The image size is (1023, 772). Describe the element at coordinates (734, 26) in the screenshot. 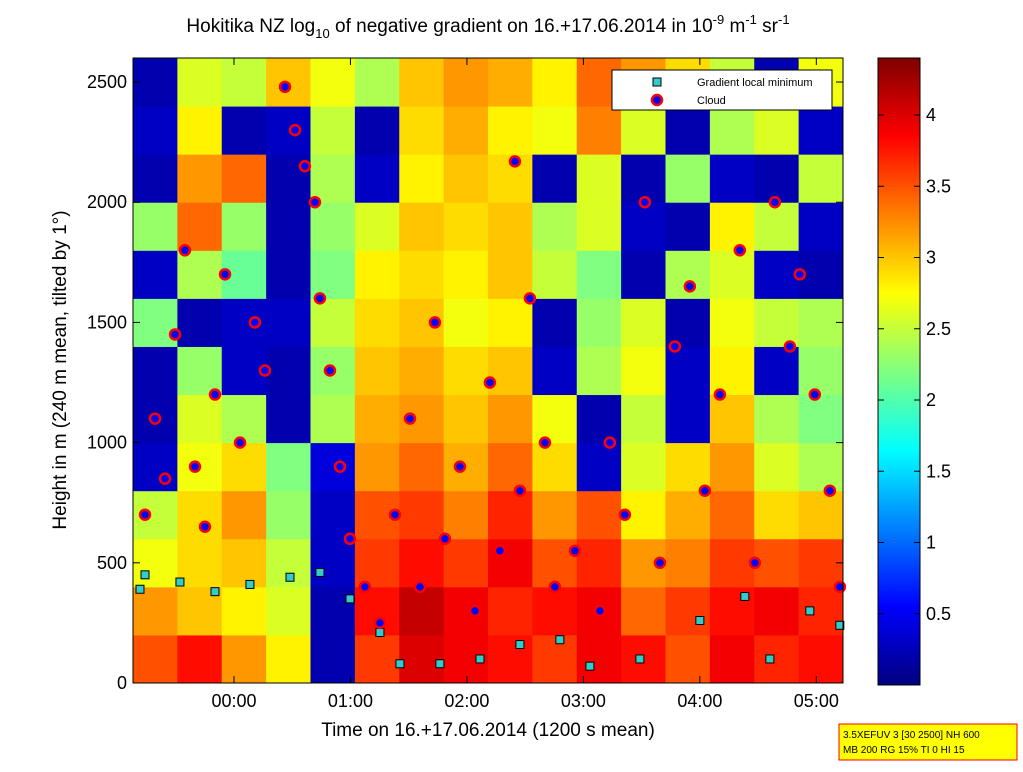

I see `title-part: m` at that location.